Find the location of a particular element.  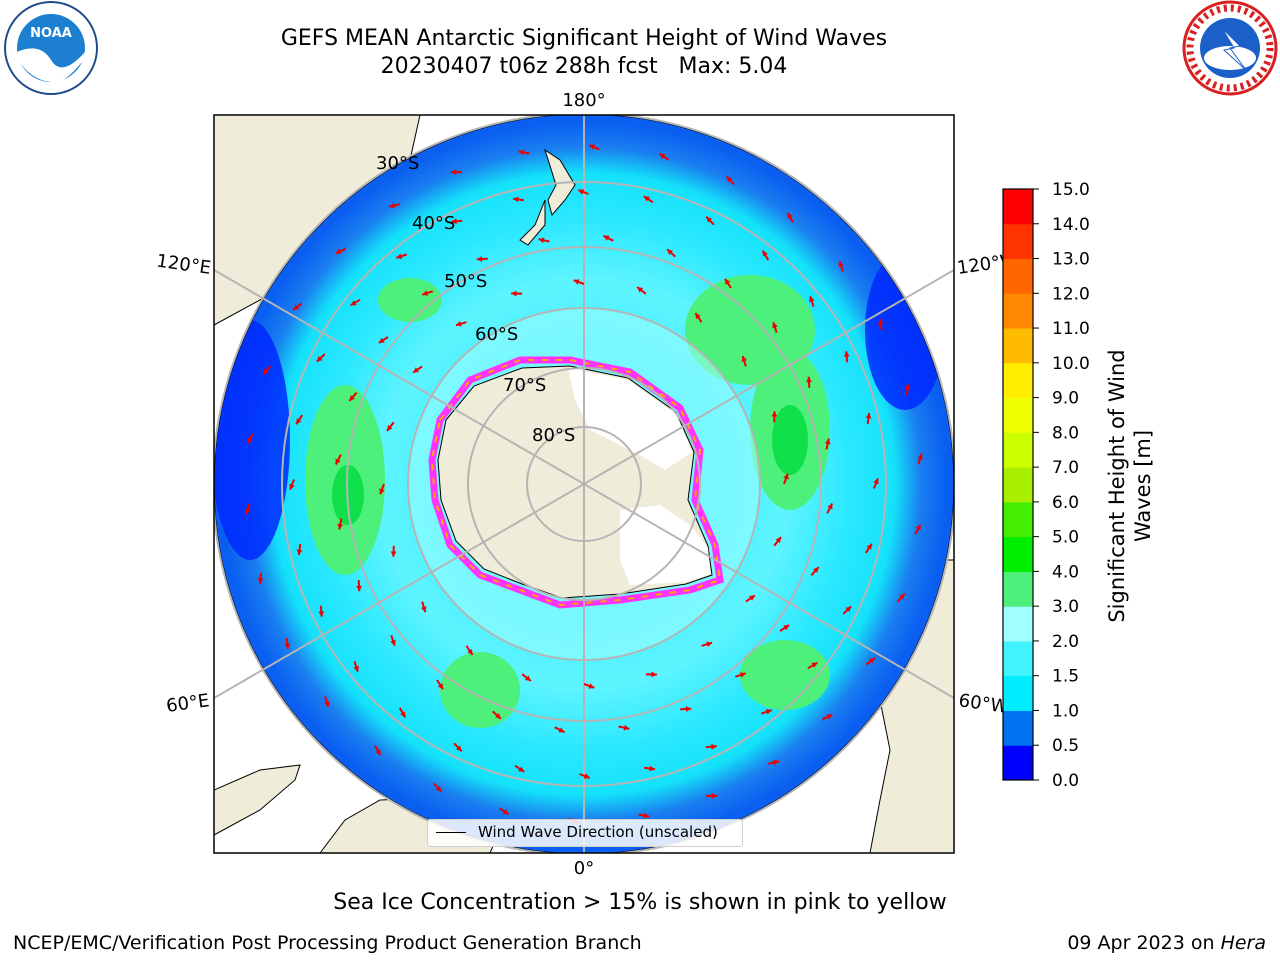

legend-line-swatch is located at coordinates (451, 832).